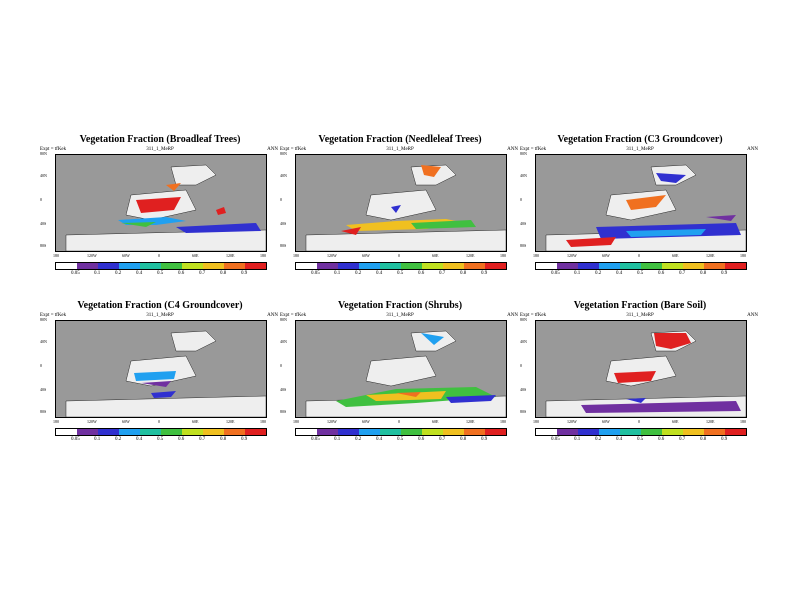 The width and height of the screenshot is (800, 600). What do you see at coordinates (230, 255) in the screenshot?
I see `lon-label: 120E` at bounding box center [230, 255].